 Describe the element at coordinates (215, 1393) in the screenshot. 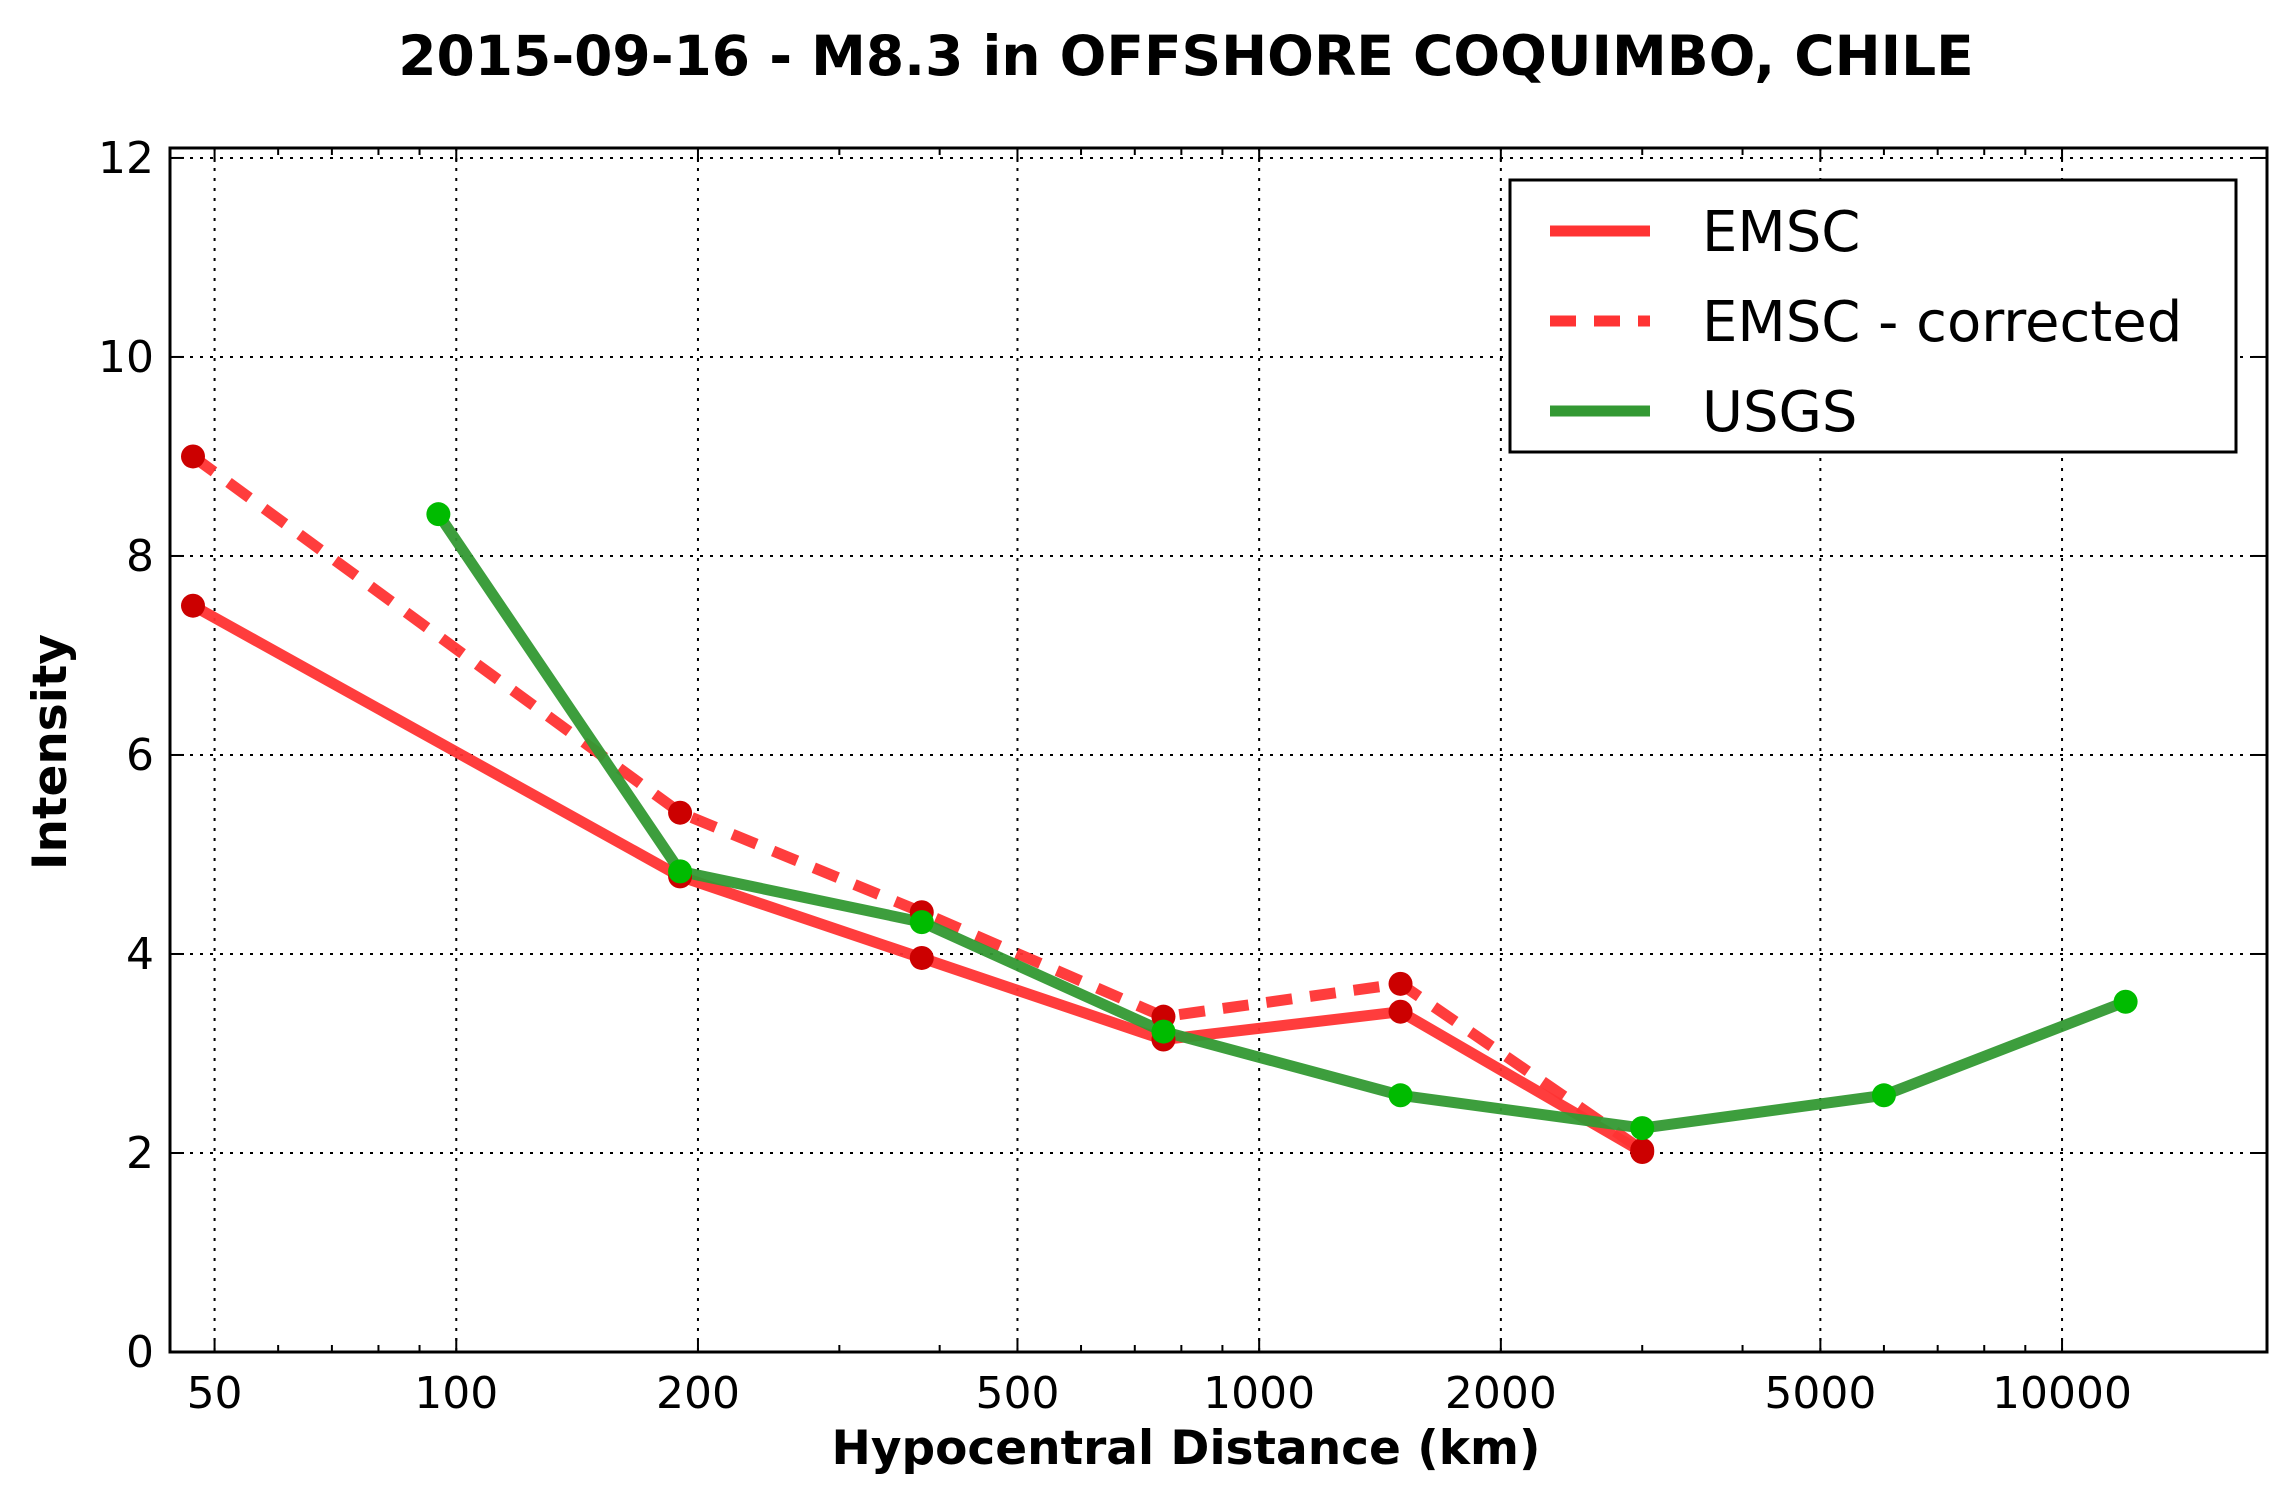

I see `x-tick-label: 50` at that location.